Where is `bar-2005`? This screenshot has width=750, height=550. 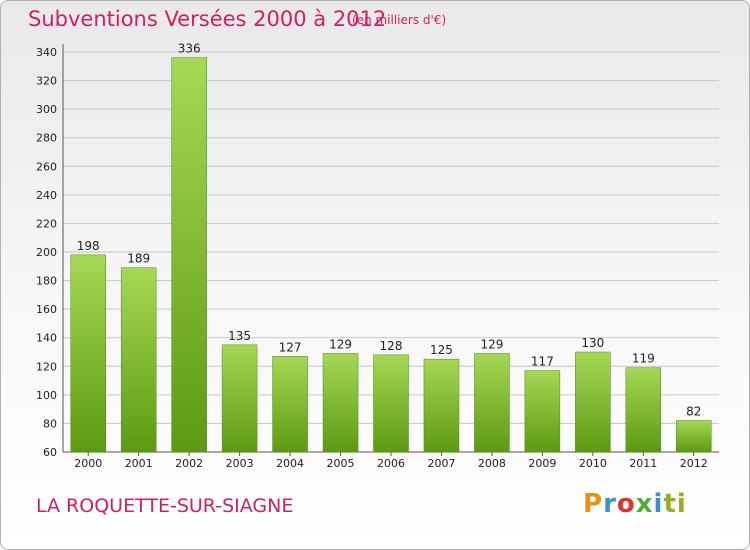
bar-2005 is located at coordinates (340, 403).